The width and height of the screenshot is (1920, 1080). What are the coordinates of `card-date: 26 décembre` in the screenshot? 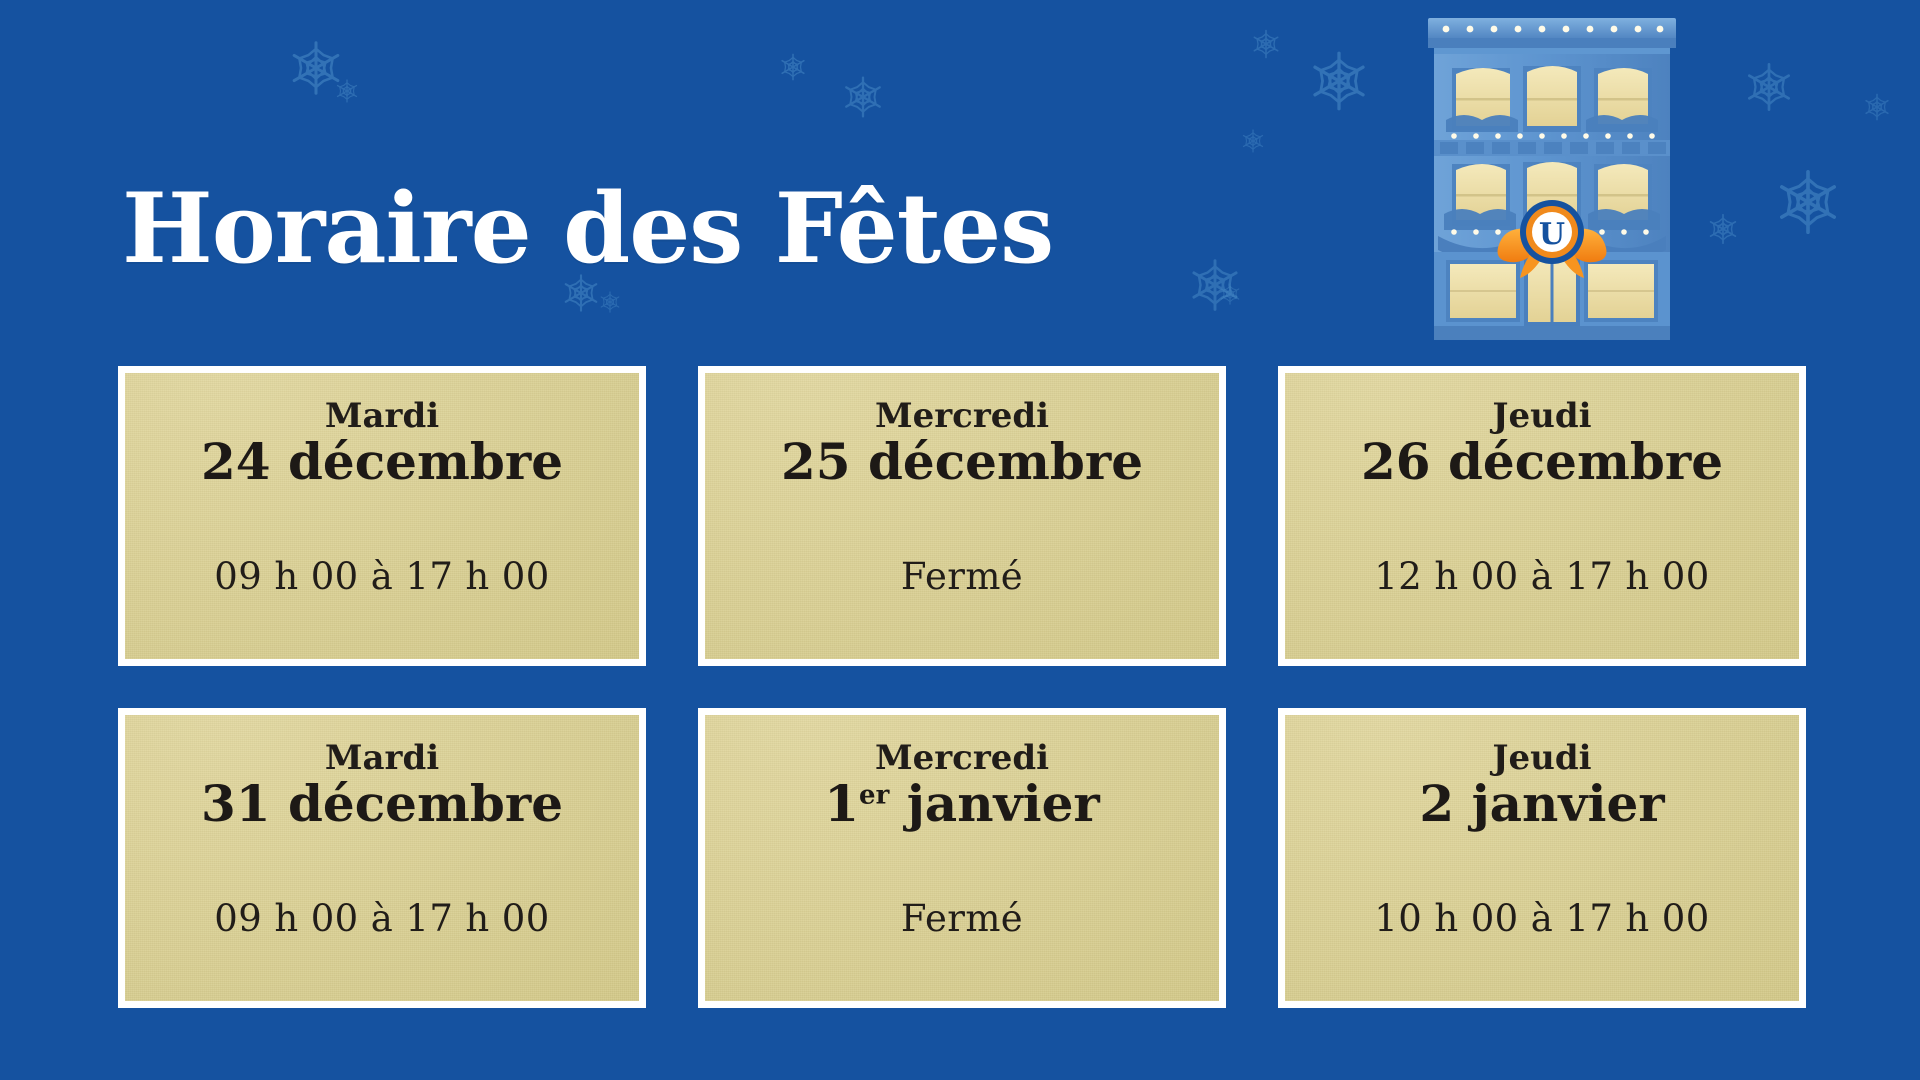 It's located at (1542, 461).